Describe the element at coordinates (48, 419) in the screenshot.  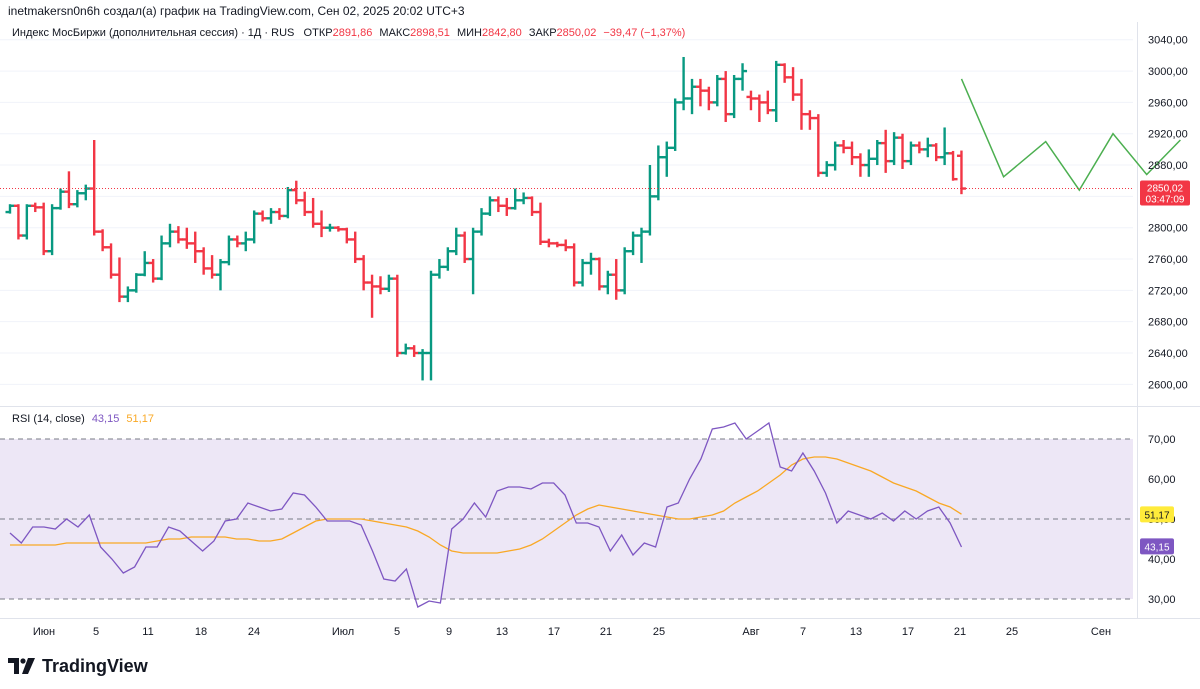
I see `rsi-indicator-name: RSI (14, close)` at that location.